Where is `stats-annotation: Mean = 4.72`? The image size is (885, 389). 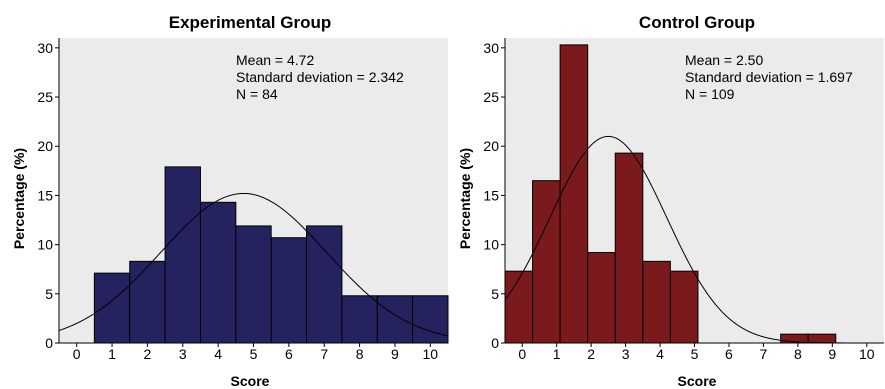
stats-annotation: Mean = 4.72 is located at coordinates (275, 60).